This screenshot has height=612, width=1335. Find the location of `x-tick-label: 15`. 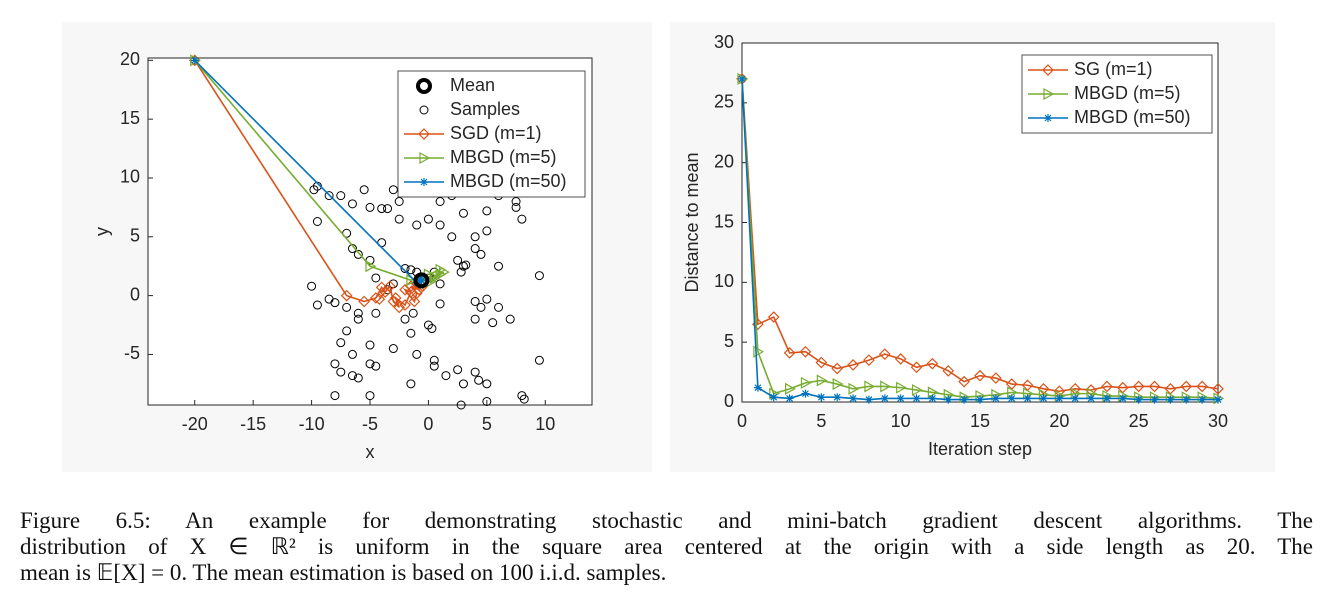

x-tick-label: 15 is located at coordinates (980, 421).